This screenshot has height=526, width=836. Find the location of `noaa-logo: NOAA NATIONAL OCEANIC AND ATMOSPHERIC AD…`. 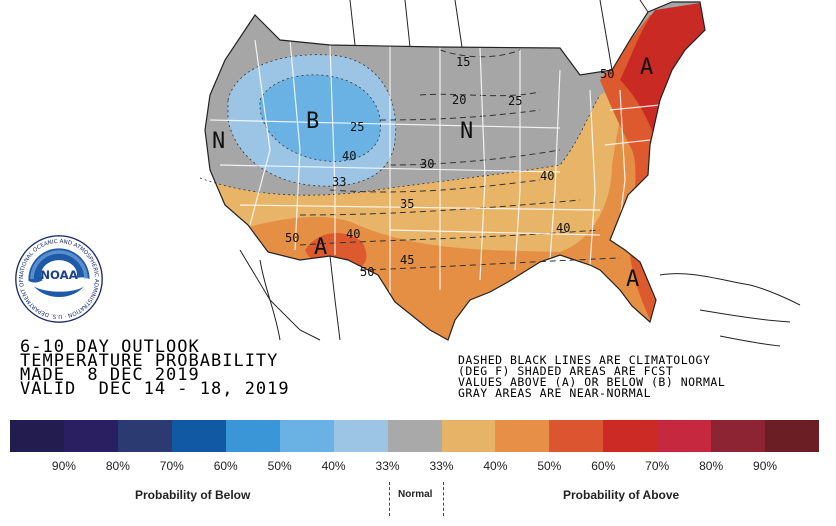

noaa-logo: NOAA NATIONAL OCEANIC AND ATMOSPHERIC AD… is located at coordinates (58, 278).